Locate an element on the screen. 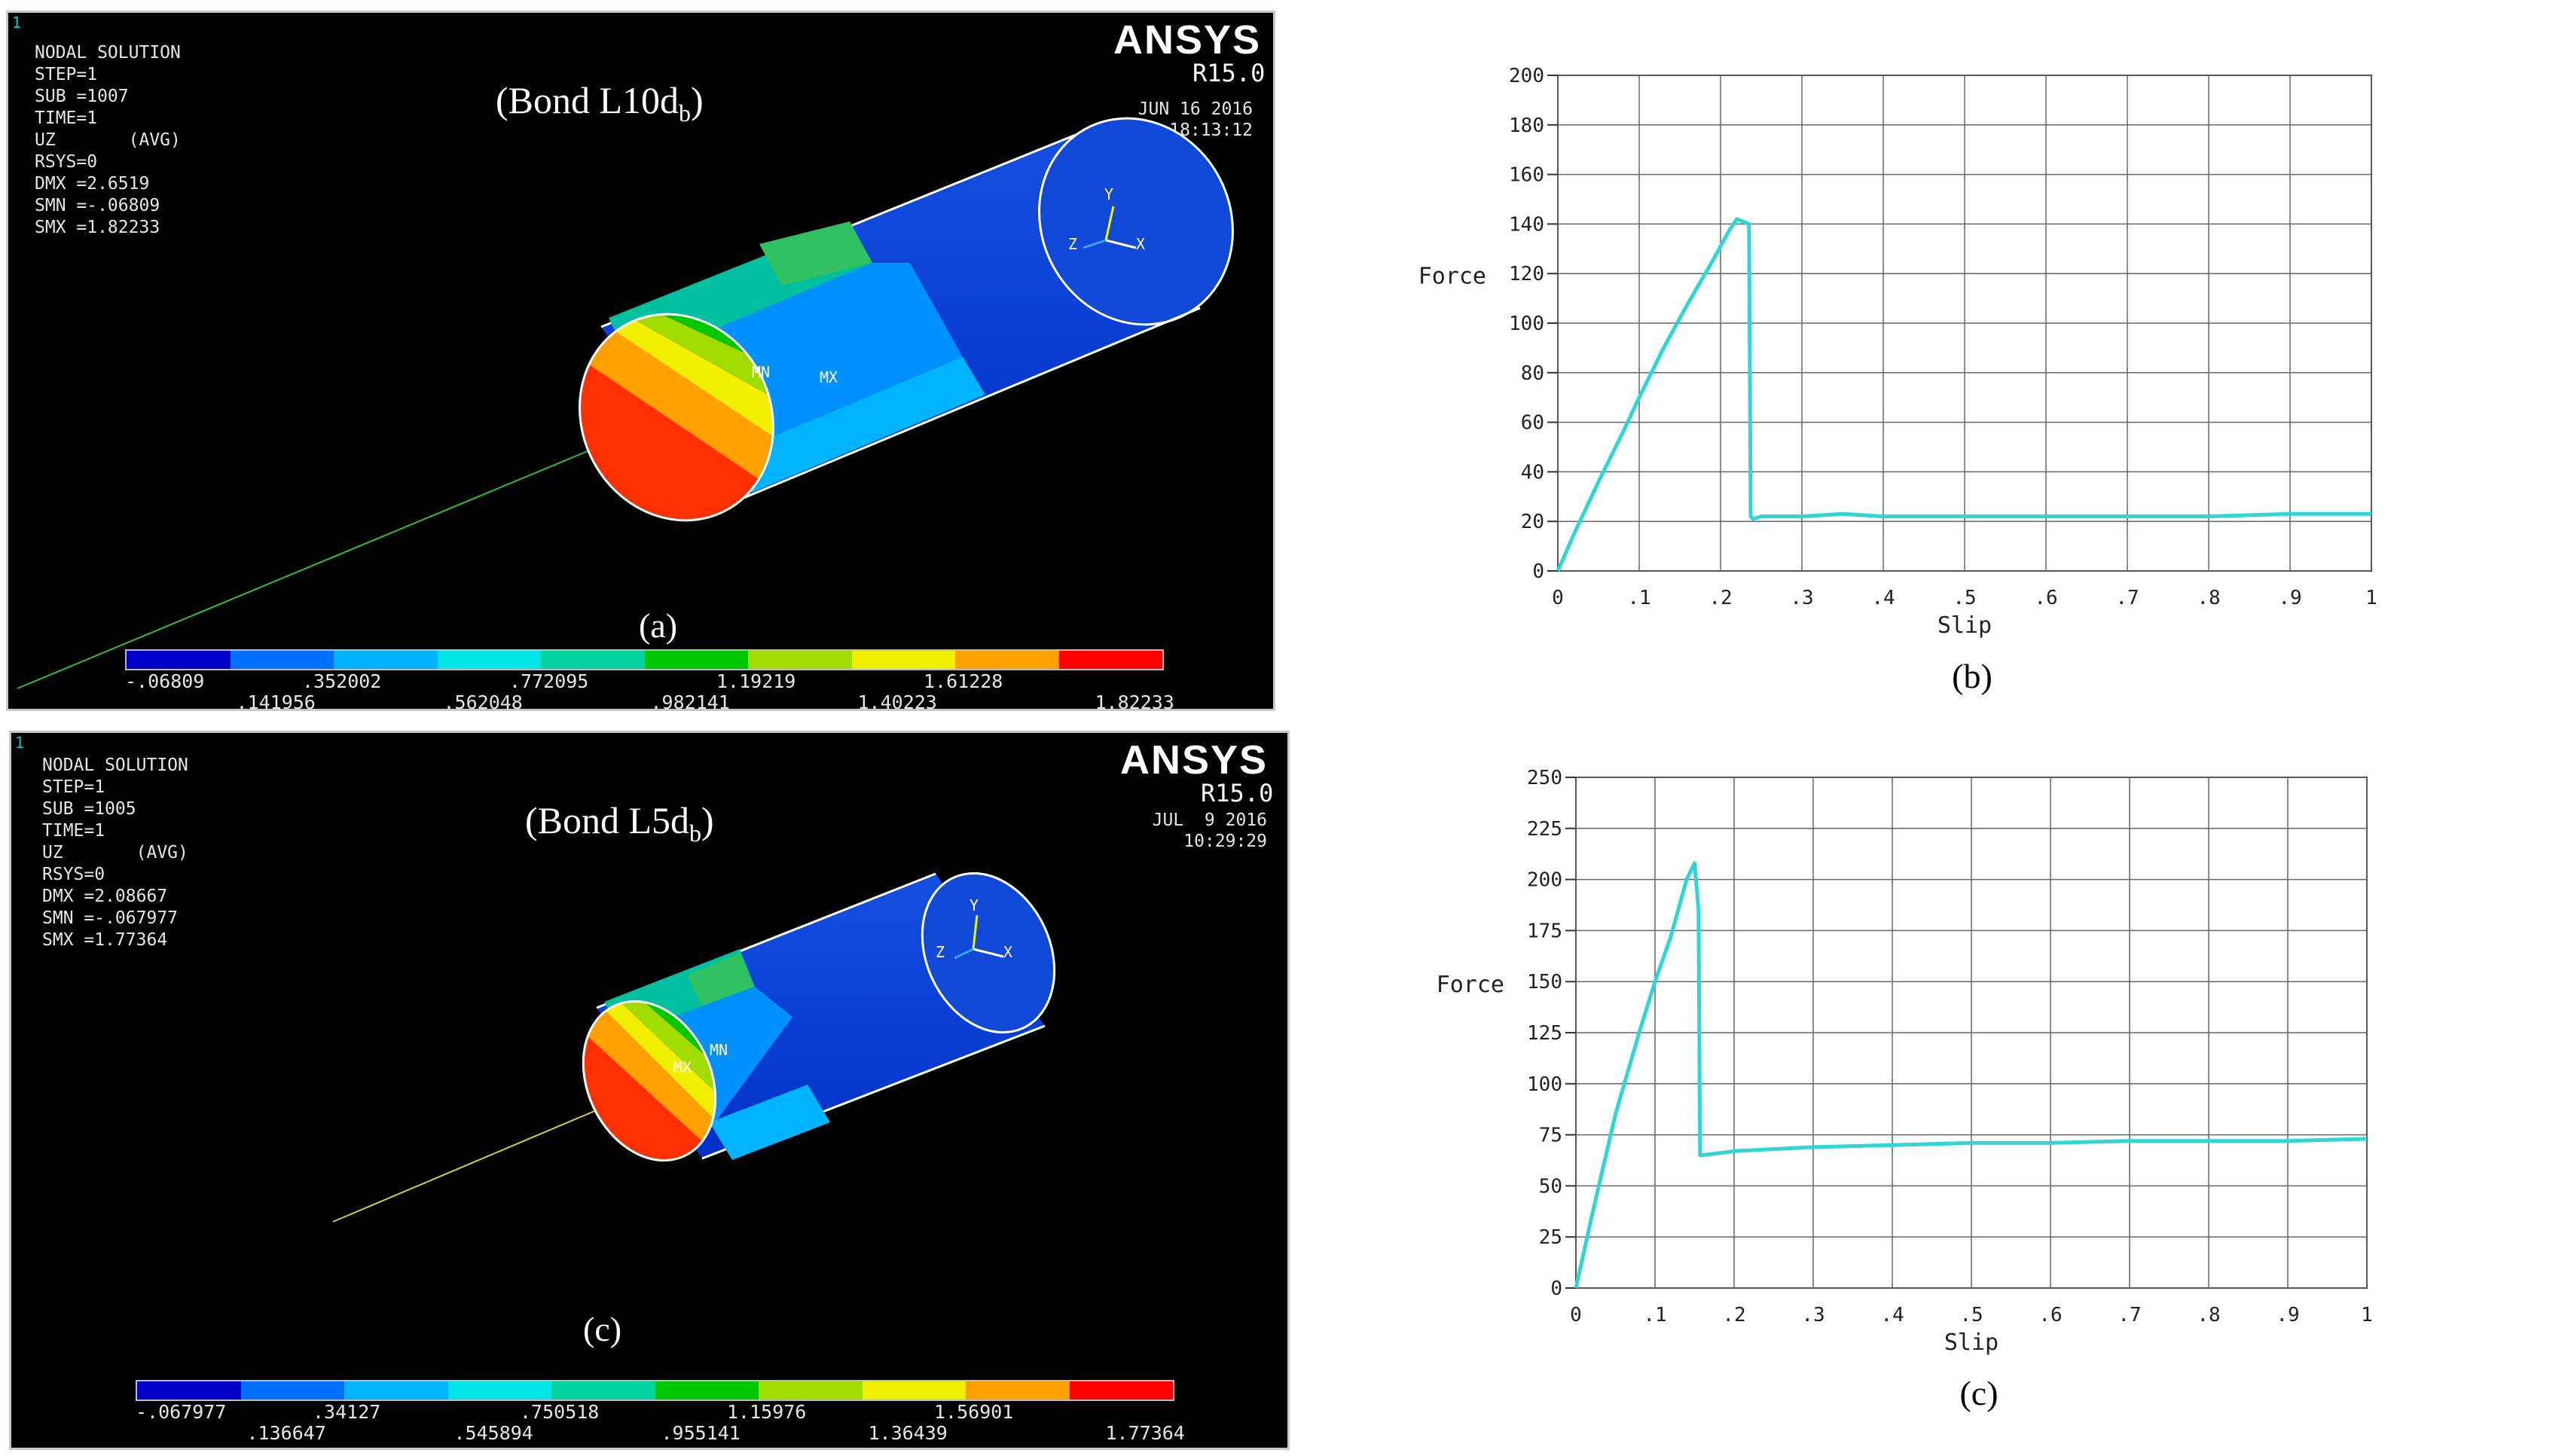 This screenshot has height=1456, width=2565. panel-c-axis-x: X is located at coordinates (1008, 952).